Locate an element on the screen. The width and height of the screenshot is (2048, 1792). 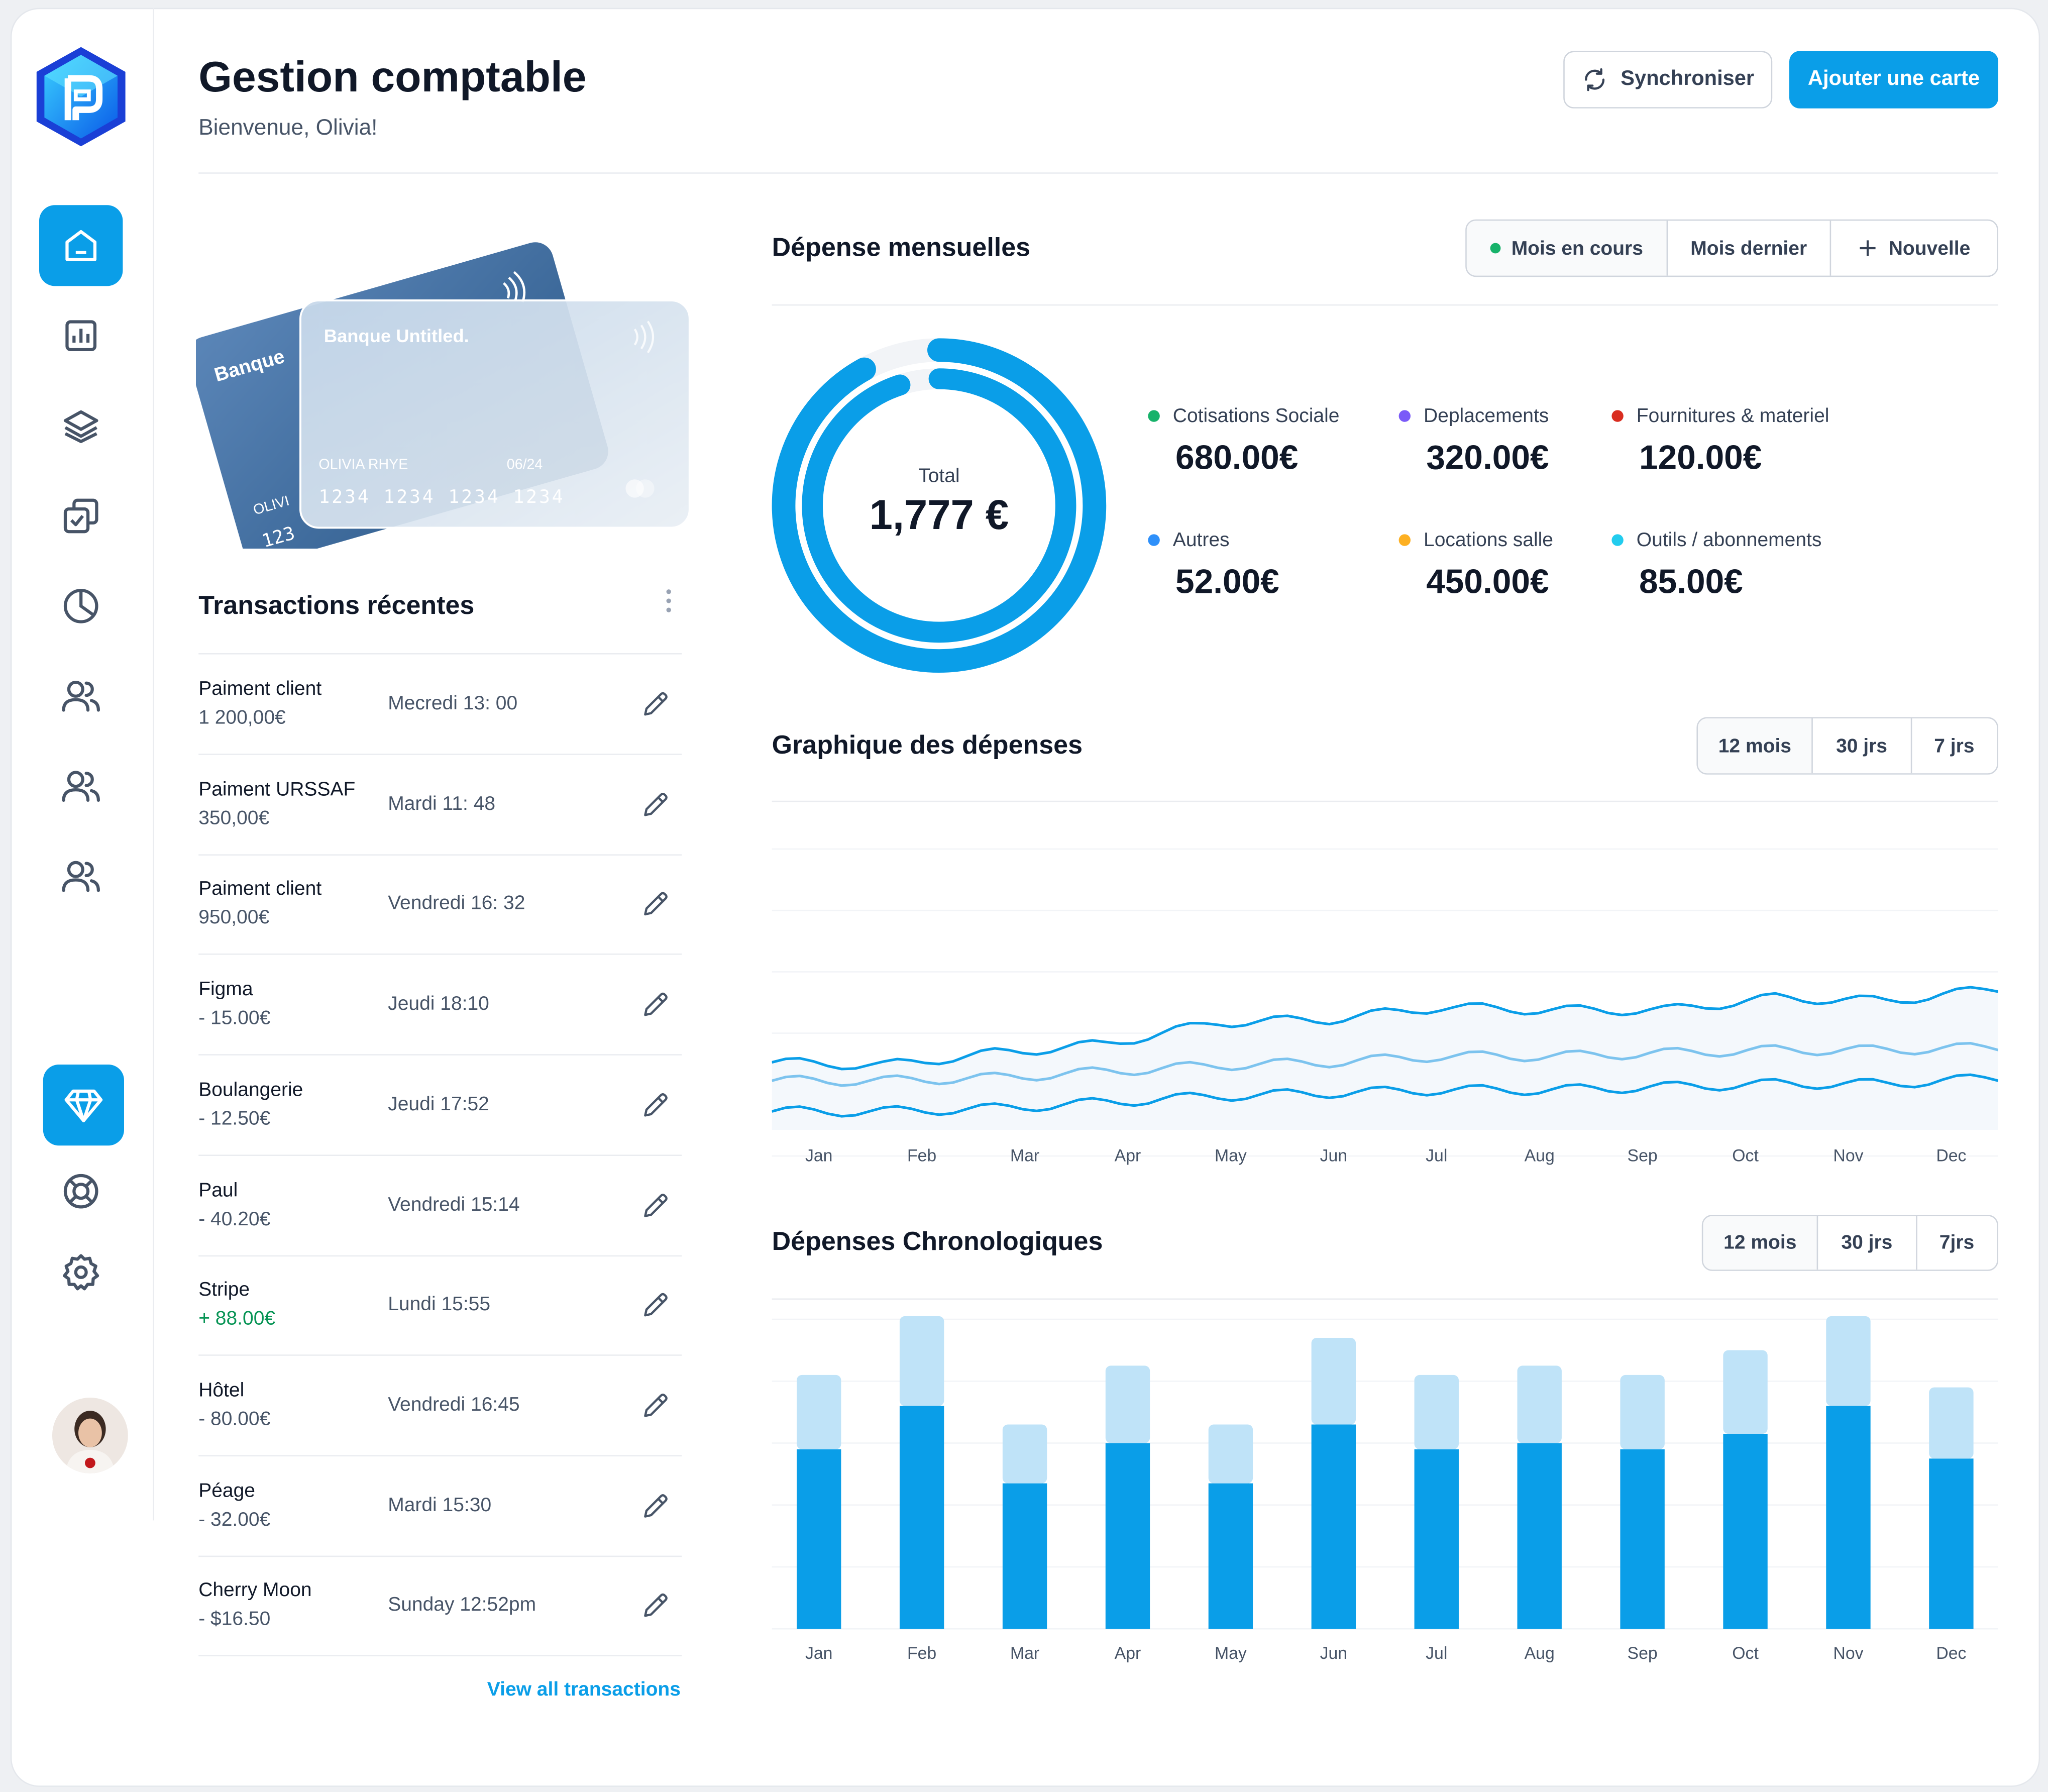
sidebar-item-layers is located at coordinates (81, 425).